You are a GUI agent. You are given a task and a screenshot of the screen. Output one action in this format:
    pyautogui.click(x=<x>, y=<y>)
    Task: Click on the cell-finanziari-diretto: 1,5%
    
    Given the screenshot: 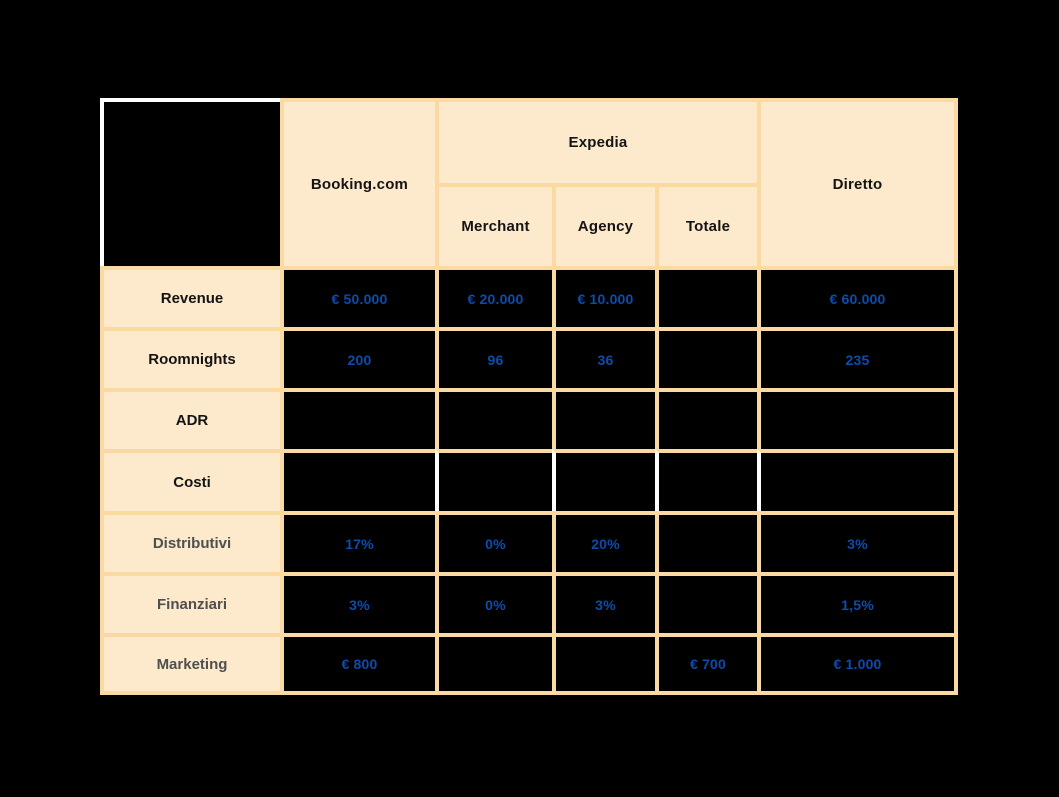 What is the action you would take?
    pyautogui.click(x=857, y=602)
    